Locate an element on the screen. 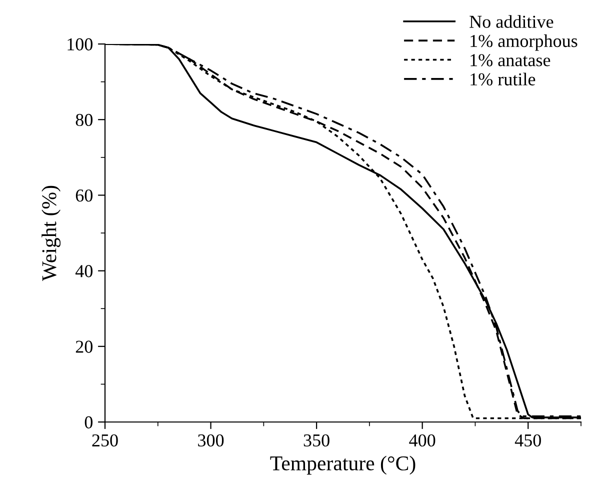  legend-label: 1% rutile is located at coordinates (503, 79).